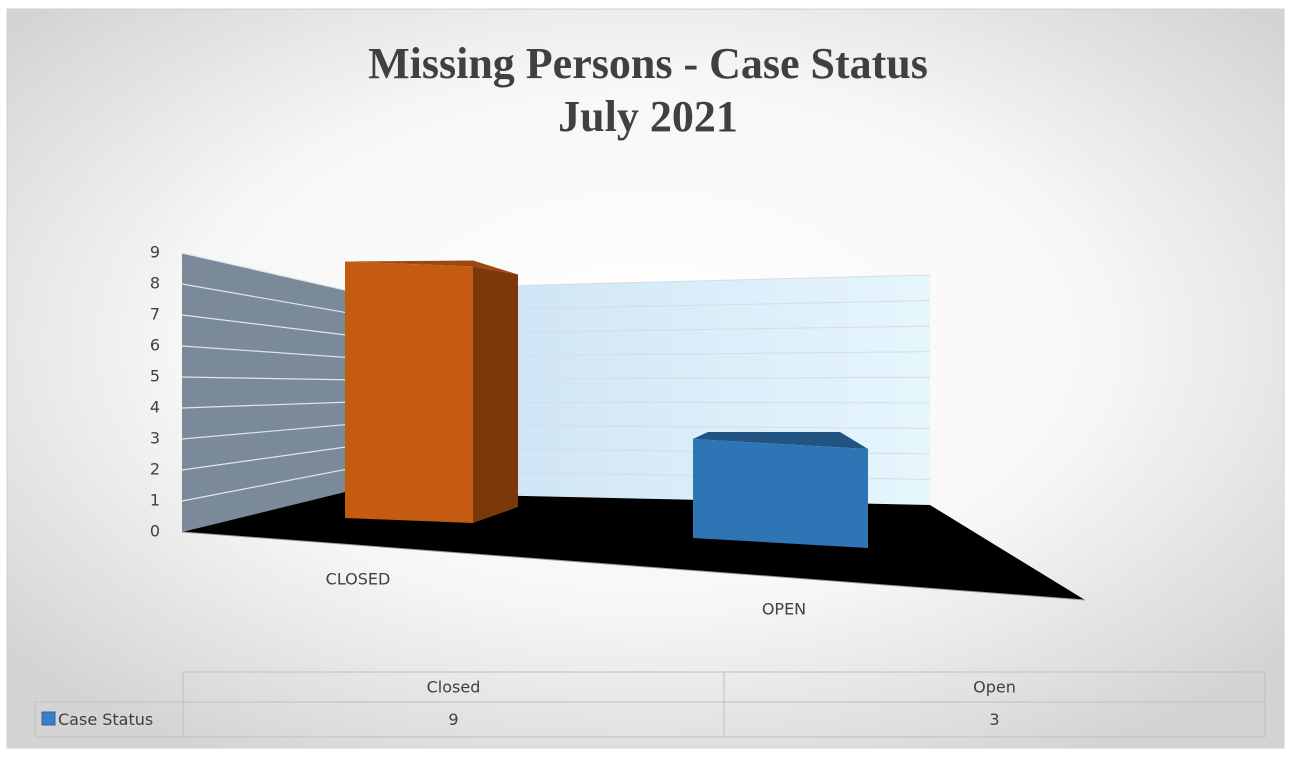 This screenshot has width=1291, height=761. I want to click on x-tick-label: CLOSED, so click(358, 579).